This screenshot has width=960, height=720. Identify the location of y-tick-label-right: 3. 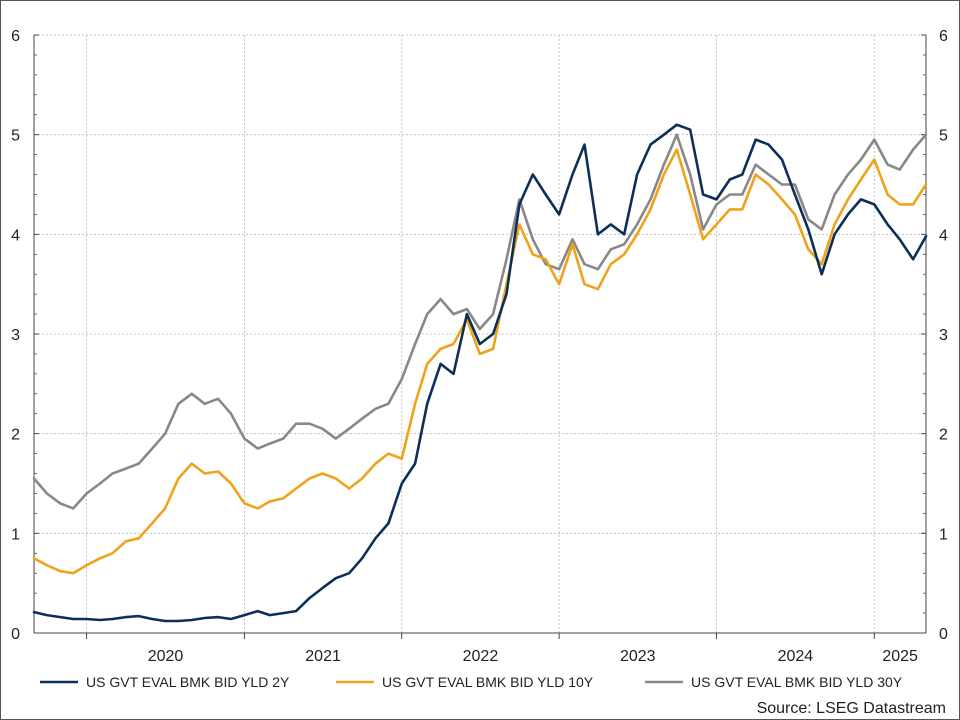
(943, 335).